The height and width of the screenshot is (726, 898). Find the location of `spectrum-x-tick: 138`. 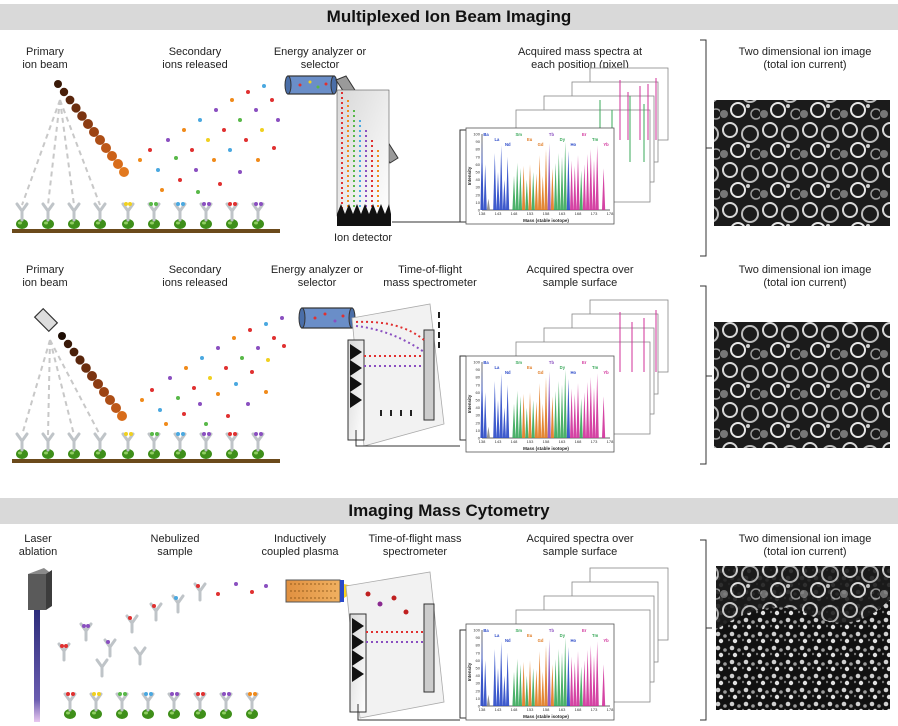

spectrum-x-tick: 138 is located at coordinates (482, 441).